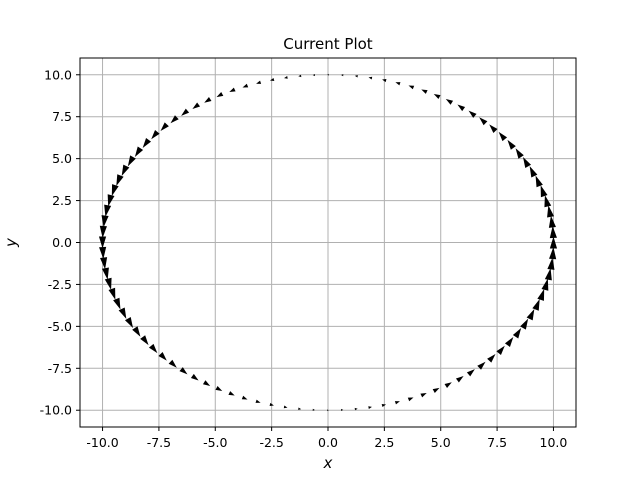 This screenshot has height=484, width=640. What do you see at coordinates (58, 74) in the screenshot?
I see `y-tick-label: 10.0` at bounding box center [58, 74].